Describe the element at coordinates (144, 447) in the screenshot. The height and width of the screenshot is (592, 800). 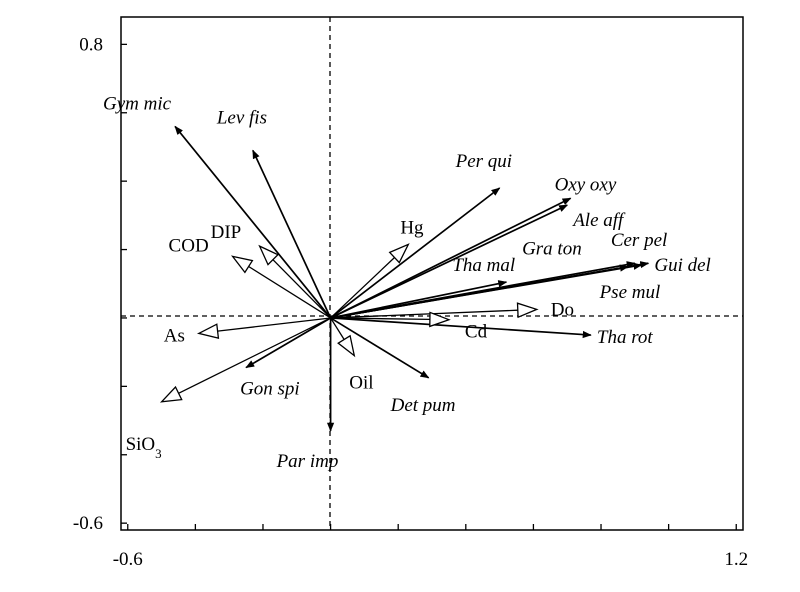
I see `env-label-sio3: SiO3` at that location.